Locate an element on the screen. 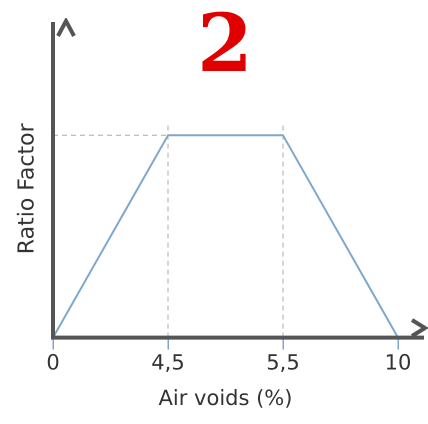 The image size is (428, 424). x-tick-label: 0 is located at coordinates (53, 362).